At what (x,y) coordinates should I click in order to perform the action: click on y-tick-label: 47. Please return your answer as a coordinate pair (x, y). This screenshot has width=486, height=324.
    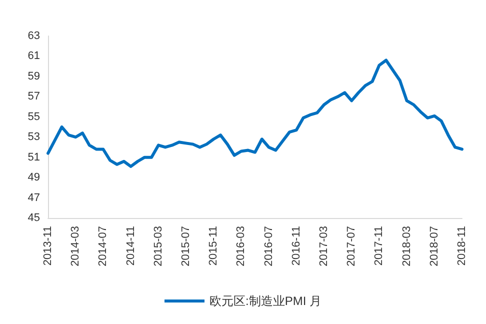
    Looking at the image, I should click on (34, 198).